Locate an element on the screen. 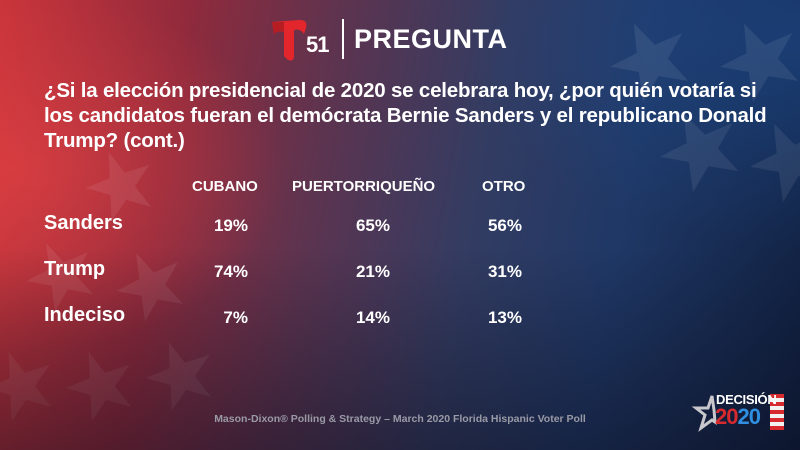  header: 51 PREGUNTA is located at coordinates (389, 39).